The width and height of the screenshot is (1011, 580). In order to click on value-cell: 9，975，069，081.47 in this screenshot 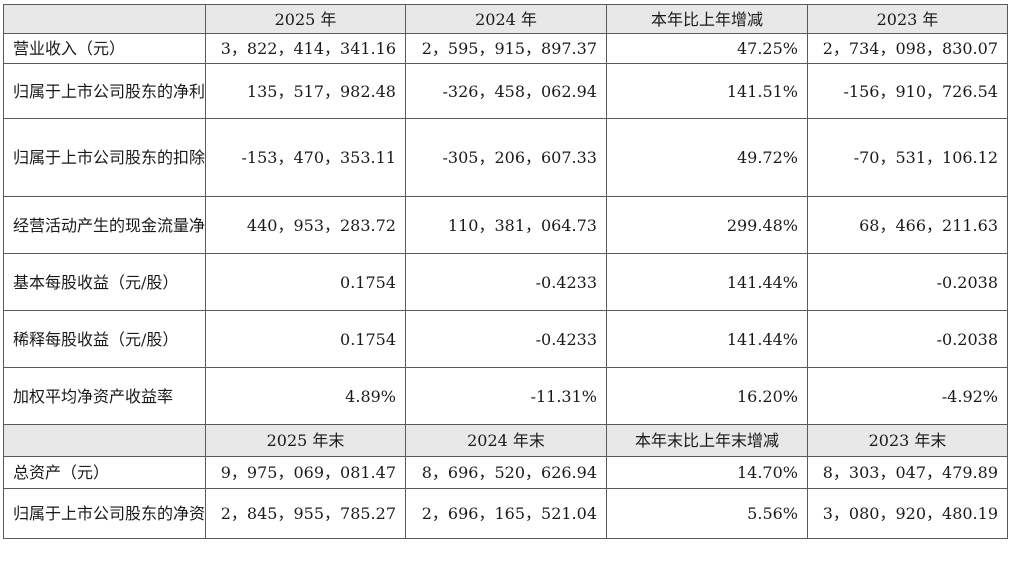, I will do `click(305, 472)`.